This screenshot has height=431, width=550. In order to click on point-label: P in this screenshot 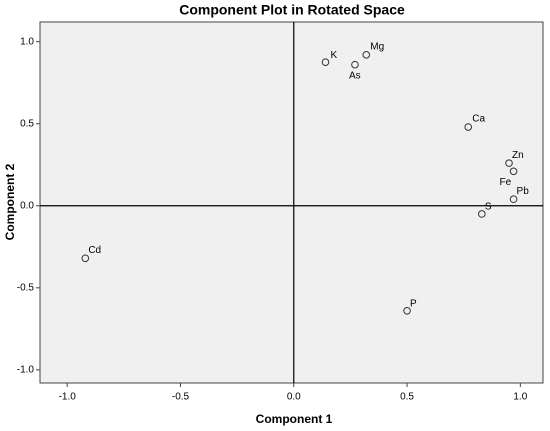, I will do `click(413, 303)`.